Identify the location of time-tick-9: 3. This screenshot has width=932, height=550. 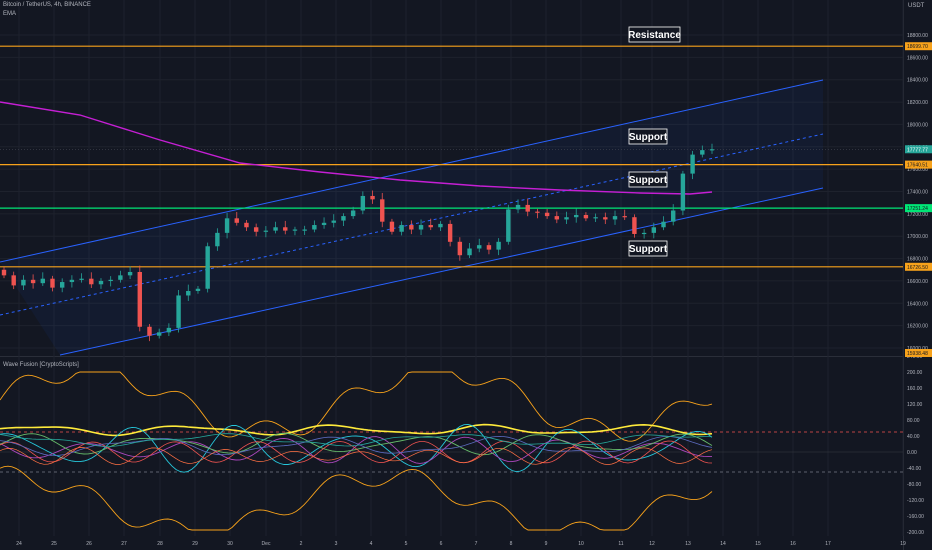
(336, 544).